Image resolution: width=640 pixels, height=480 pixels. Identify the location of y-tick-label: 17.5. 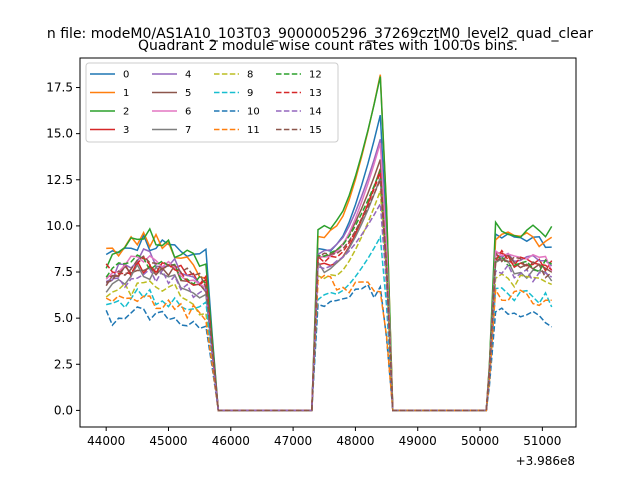
(59, 88).